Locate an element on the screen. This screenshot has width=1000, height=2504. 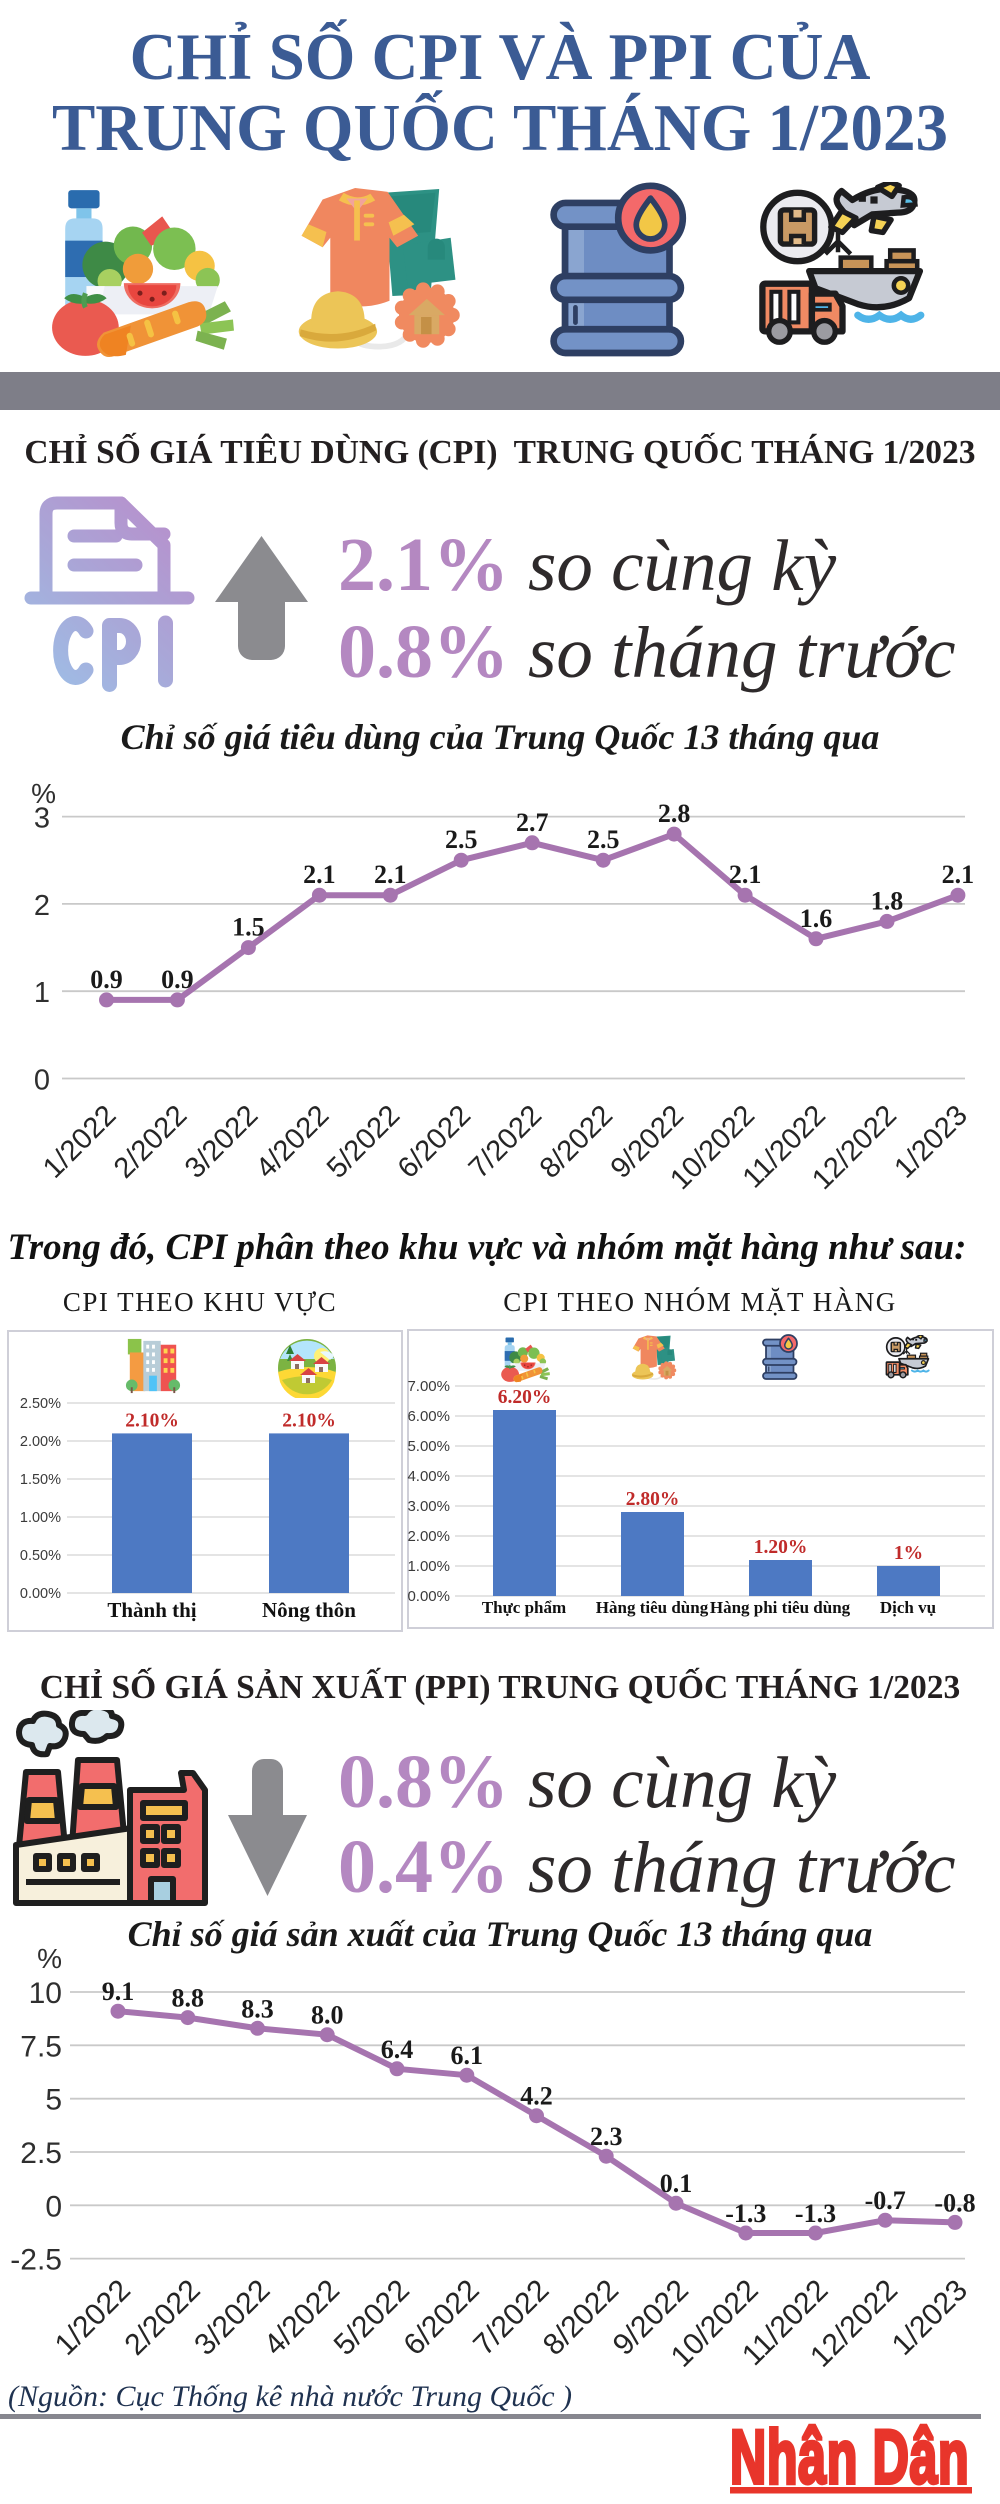
svg-text: 1 is located at coordinates (42, 993).